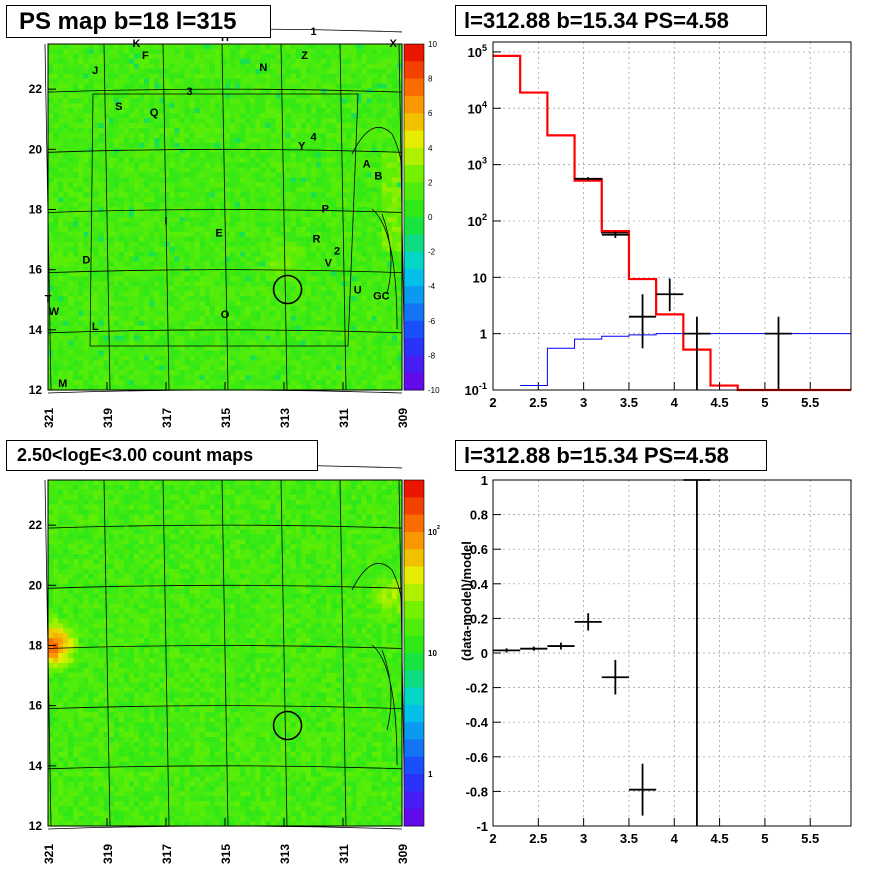 Image resolution: width=896 pixels, height=872 pixels. I want to click on colorbar-tick-label: 1, so click(430, 774).